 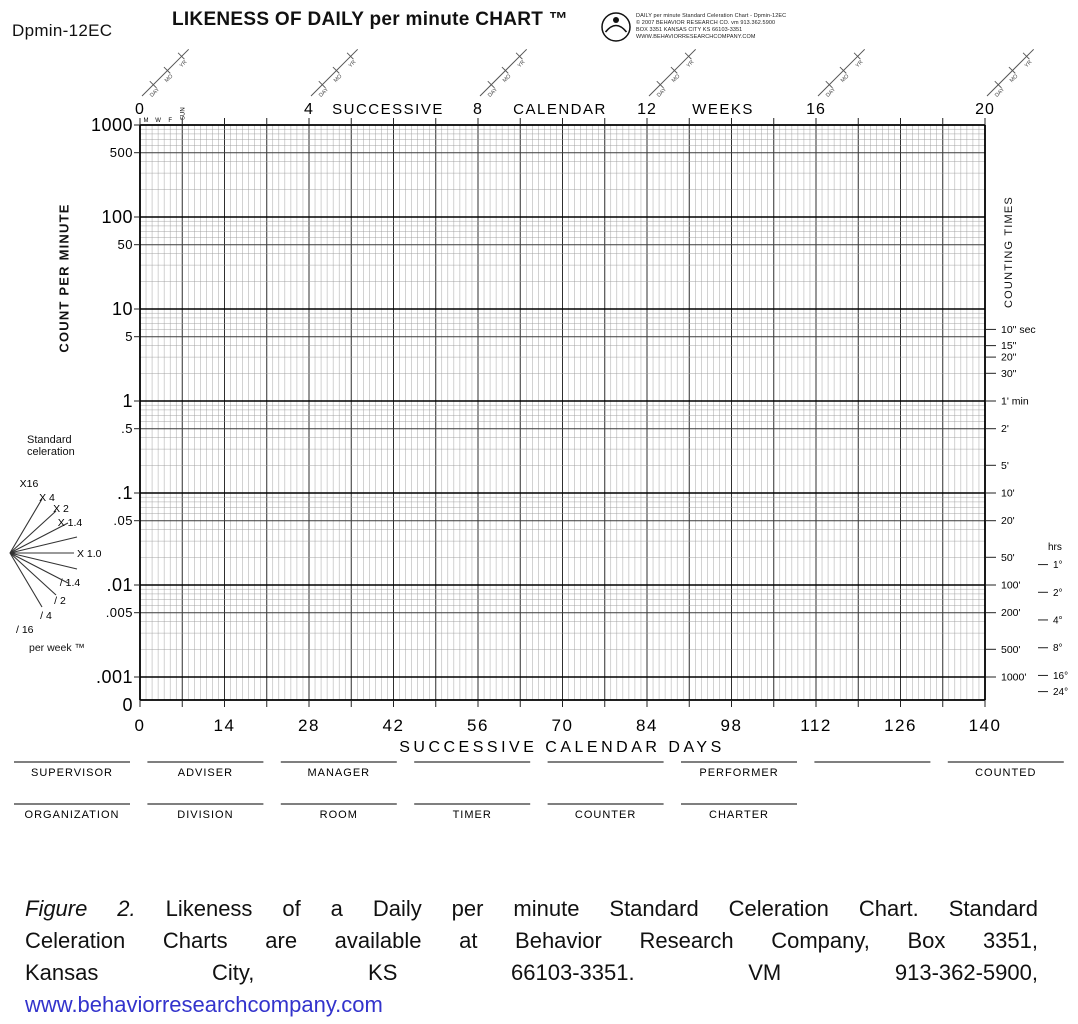 I want to click on fan-label: X16, so click(x=29, y=484).